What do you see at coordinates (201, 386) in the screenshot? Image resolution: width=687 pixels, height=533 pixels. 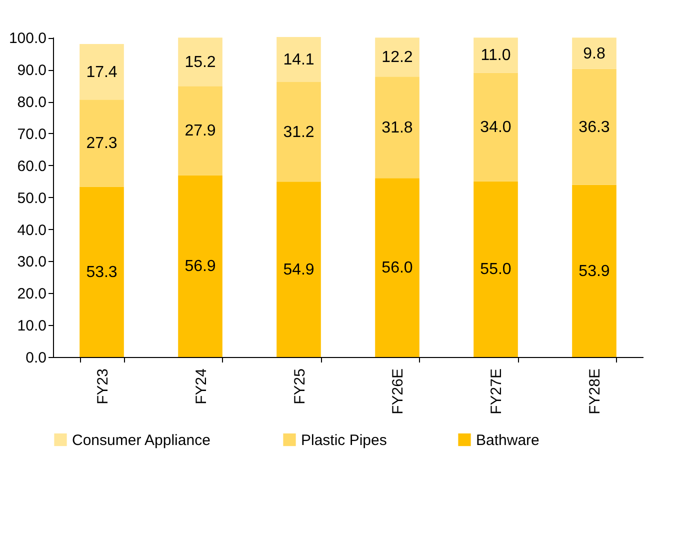 I see `x-tick-label: FY24` at bounding box center [201, 386].